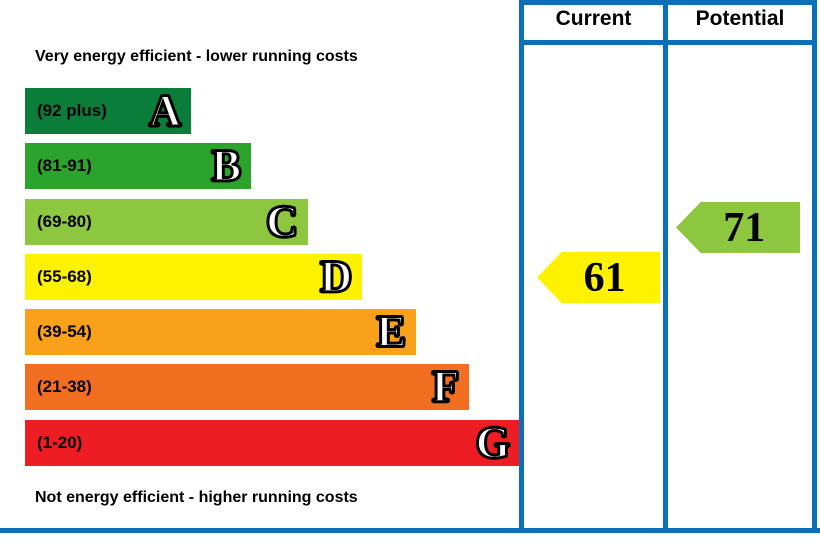 Image resolution: width=820 pixels, height=547 pixels. Describe the element at coordinates (64, 276) in the screenshot. I see `band-range: (55-68)` at that location.